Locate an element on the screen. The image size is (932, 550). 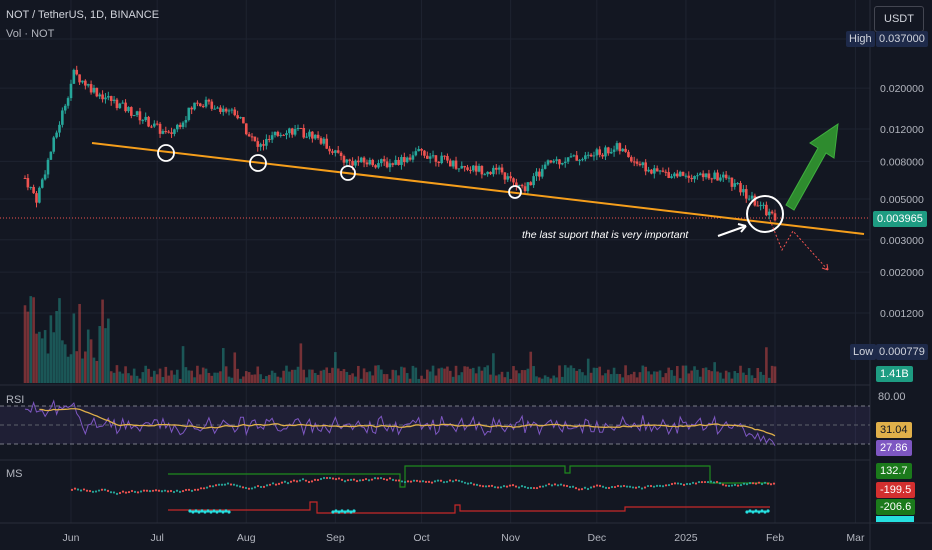
currency-button: USDT is located at coordinates (899, 19).